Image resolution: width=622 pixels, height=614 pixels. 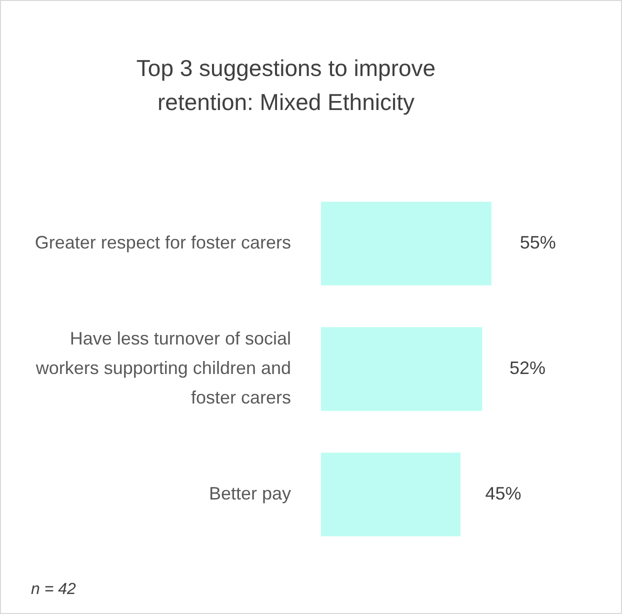 I want to click on data-label: 52%, so click(x=527, y=368).